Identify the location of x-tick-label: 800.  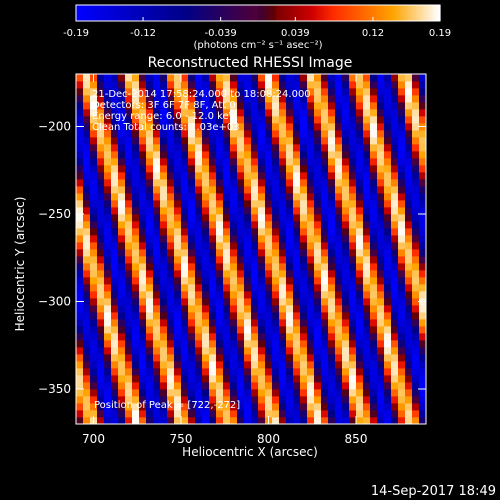
(268, 439).